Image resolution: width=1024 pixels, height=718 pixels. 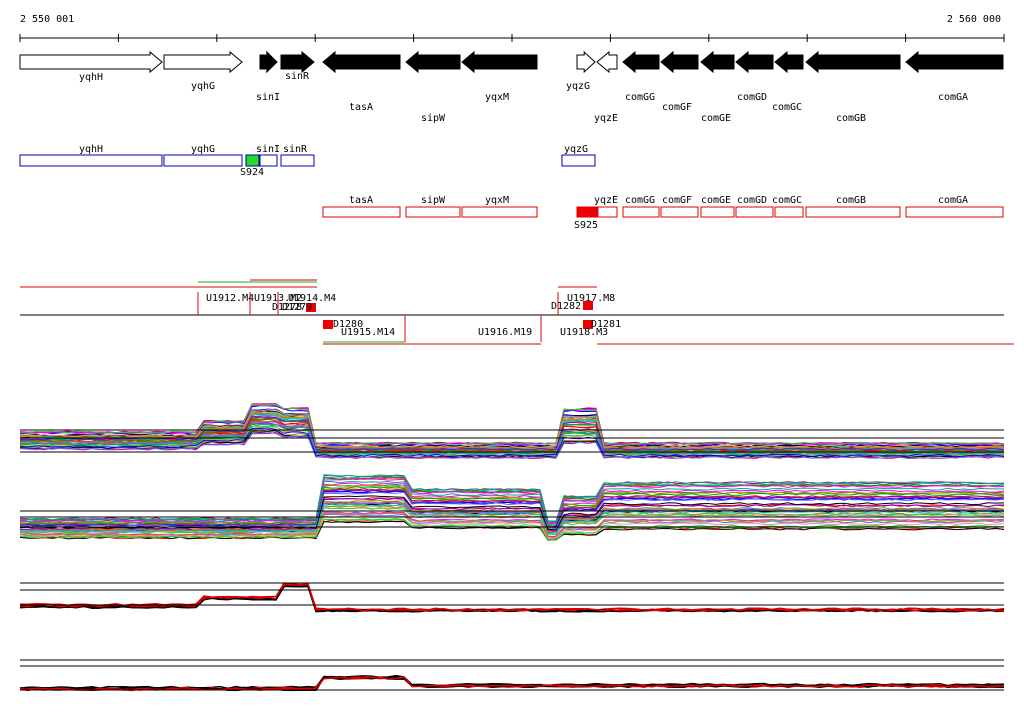 I want to click on gene-label: yqzG, so click(x=578, y=86).